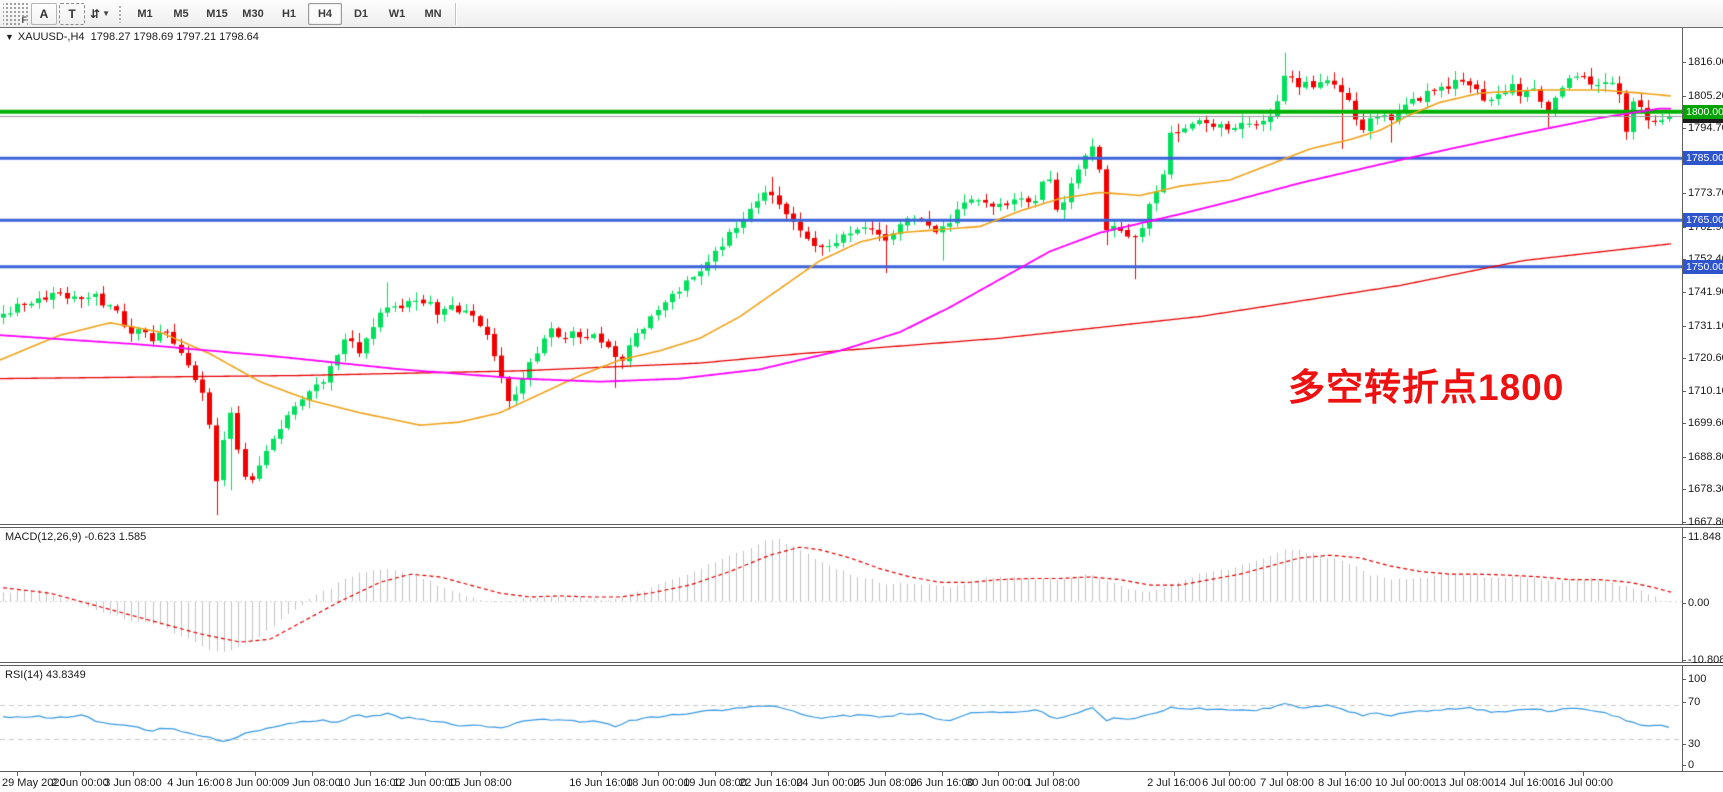 The height and width of the screenshot is (792, 1723). What do you see at coordinates (1705, 193) in the screenshot?
I see `price-axis-label: 1773.70` at bounding box center [1705, 193].